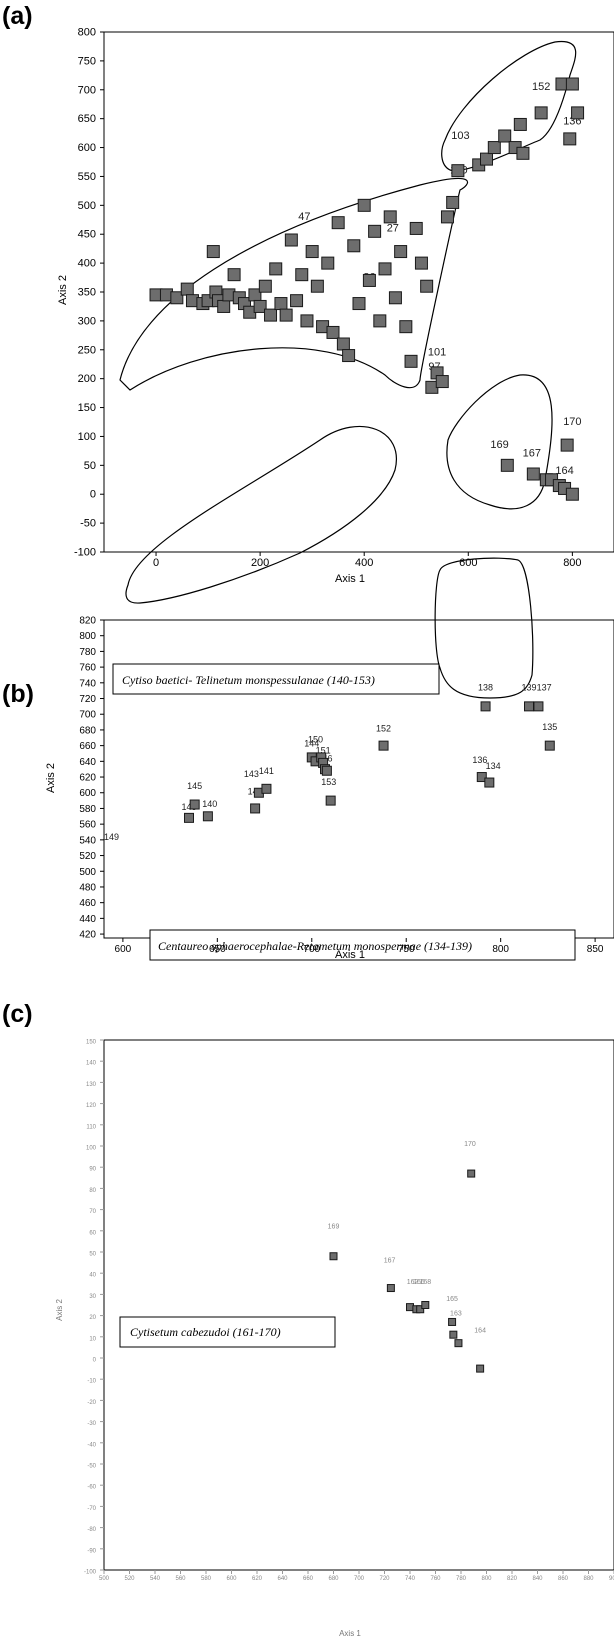 The height and width of the screenshot is (1640, 614). What do you see at coordinates (499, 442) in the screenshot?
I see `cluster-outline-lower` at bounding box center [499, 442].